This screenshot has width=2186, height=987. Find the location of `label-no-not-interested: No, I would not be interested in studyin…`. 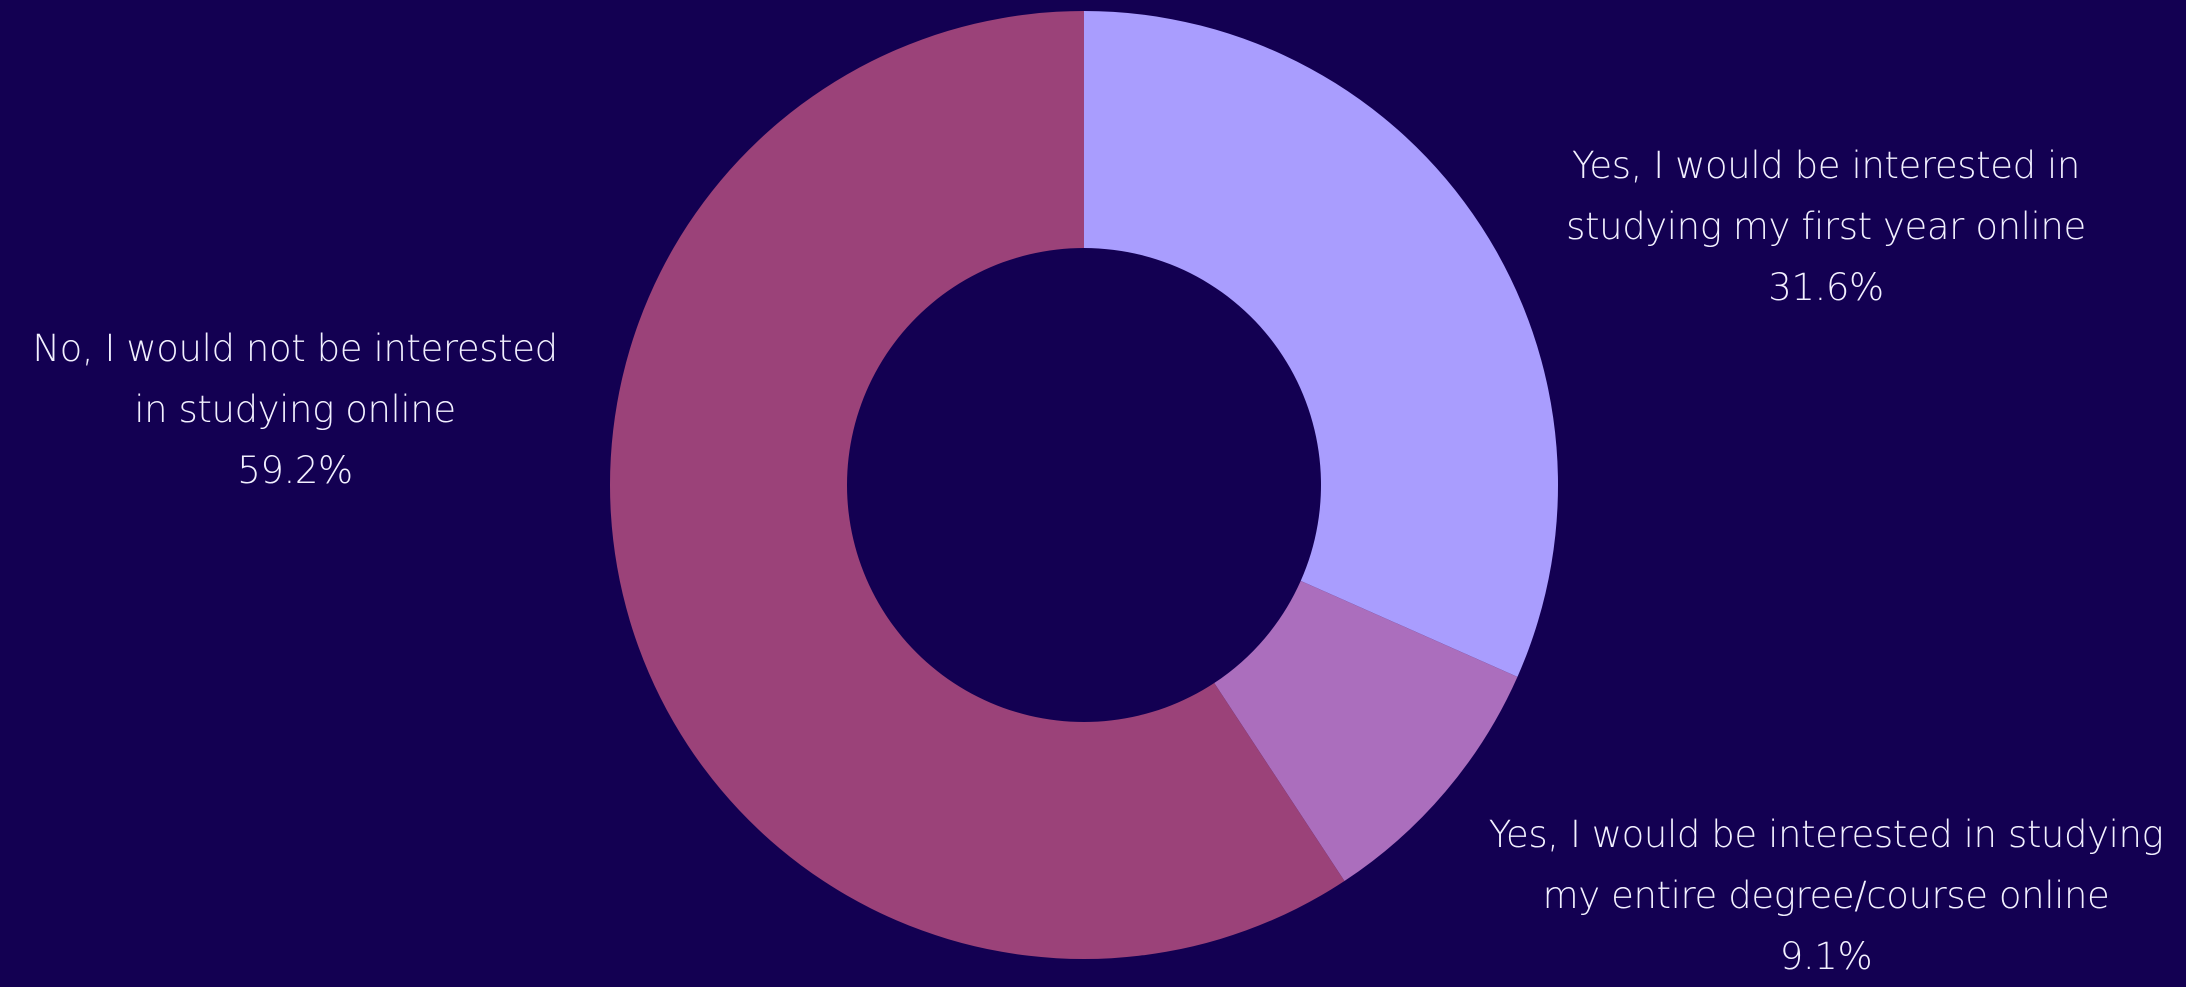

label-no-not-interested: No, I would not be interested in studyin… is located at coordinates (295, 409).